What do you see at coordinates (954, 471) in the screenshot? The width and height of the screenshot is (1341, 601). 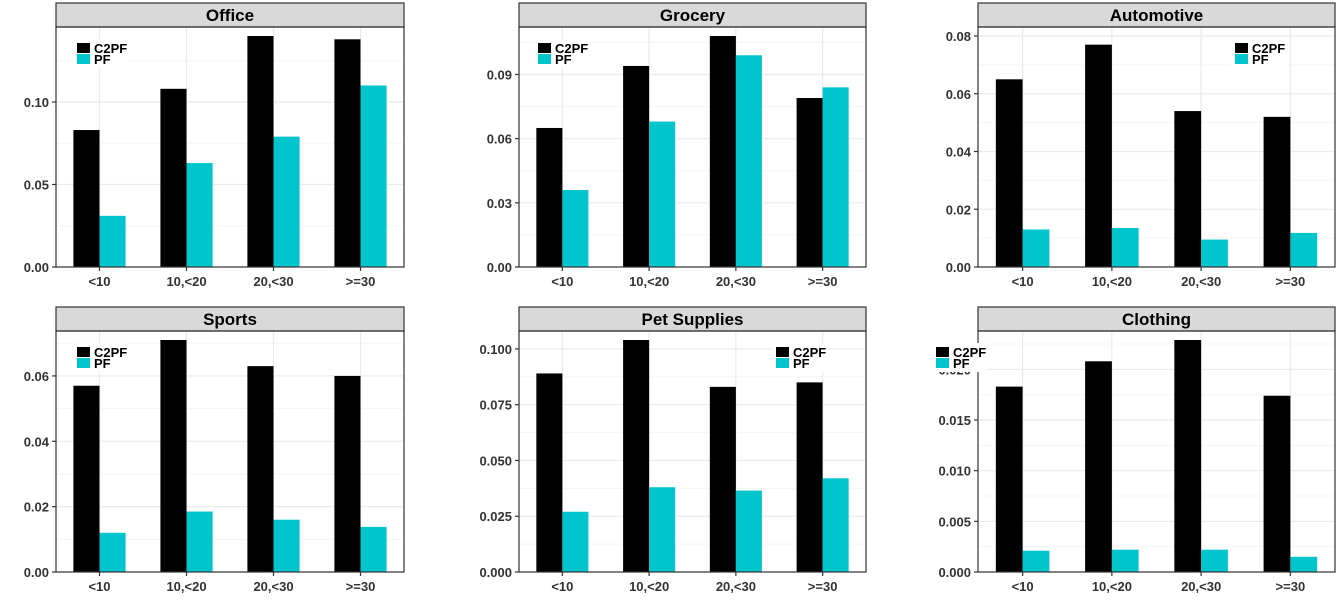 I see `y-tick-label: 0.010` at bounding box center [954, 471].